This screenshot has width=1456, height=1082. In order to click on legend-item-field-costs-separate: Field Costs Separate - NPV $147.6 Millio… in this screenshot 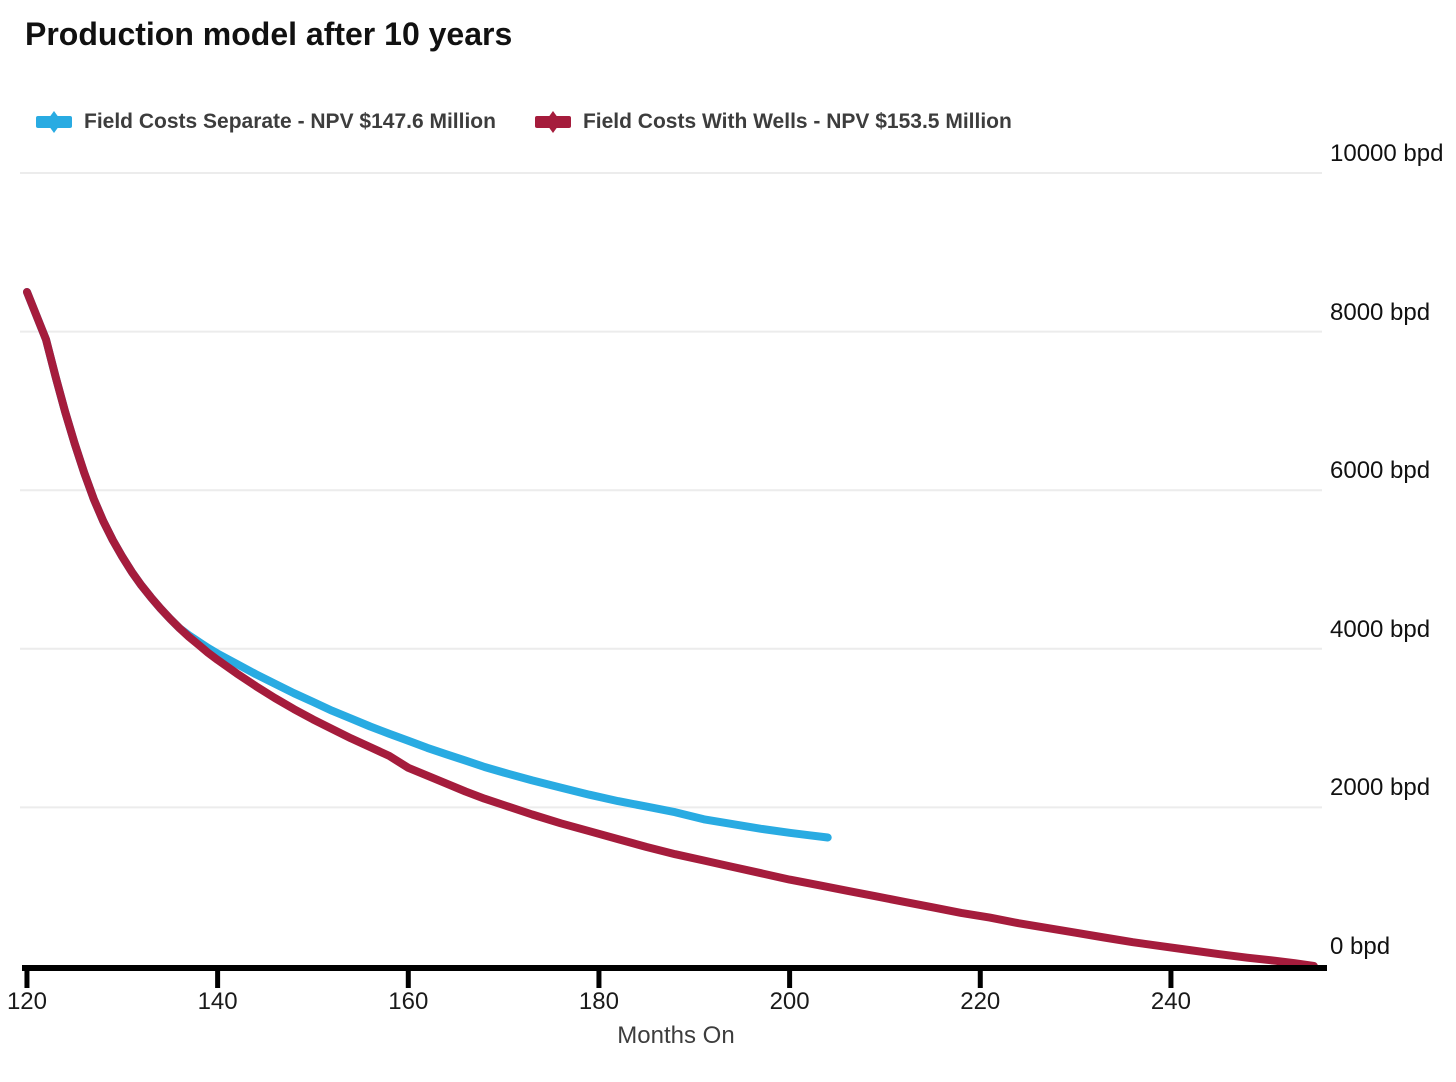, I will do `click(265, 122)`.